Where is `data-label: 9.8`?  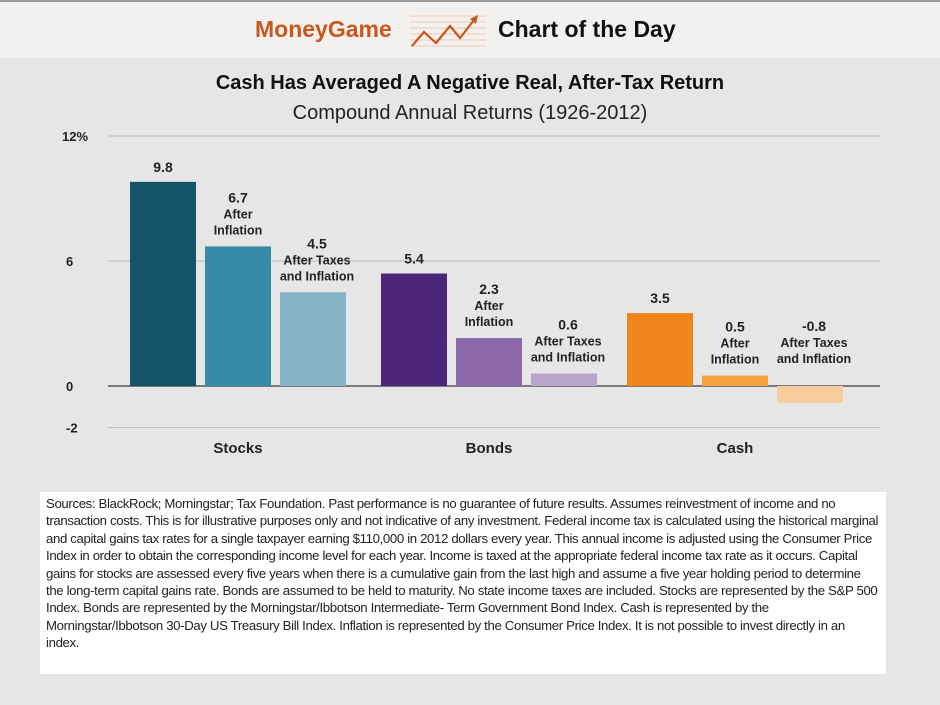 data-label: 9.8 is located at coordinates (163, 167).